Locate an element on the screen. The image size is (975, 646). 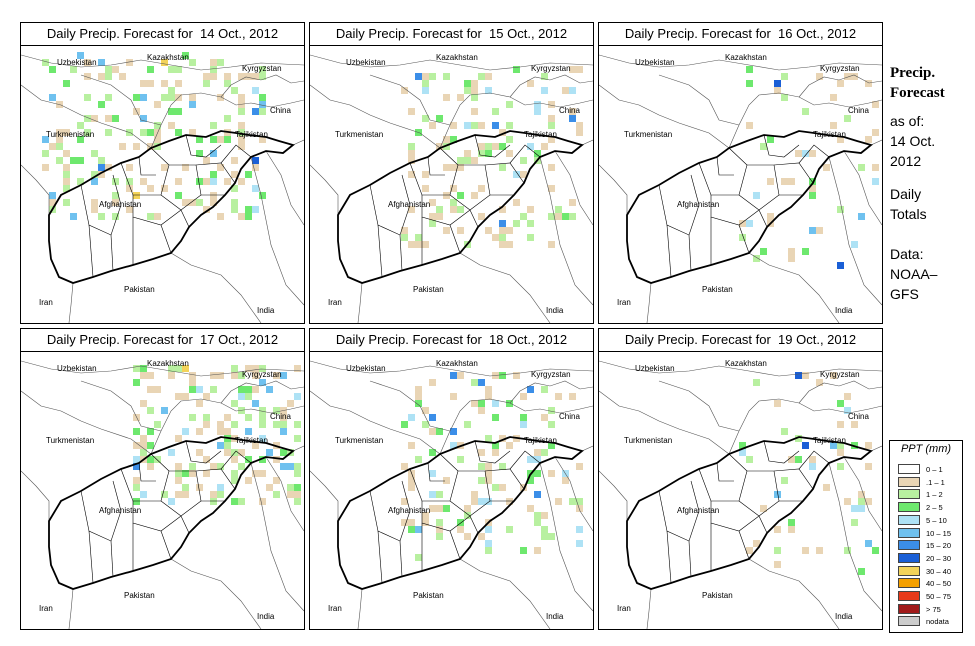
panel-title-text: Daily Precip. Forecast for 18 Oct., 2012 is located at coordinates (451, 339).